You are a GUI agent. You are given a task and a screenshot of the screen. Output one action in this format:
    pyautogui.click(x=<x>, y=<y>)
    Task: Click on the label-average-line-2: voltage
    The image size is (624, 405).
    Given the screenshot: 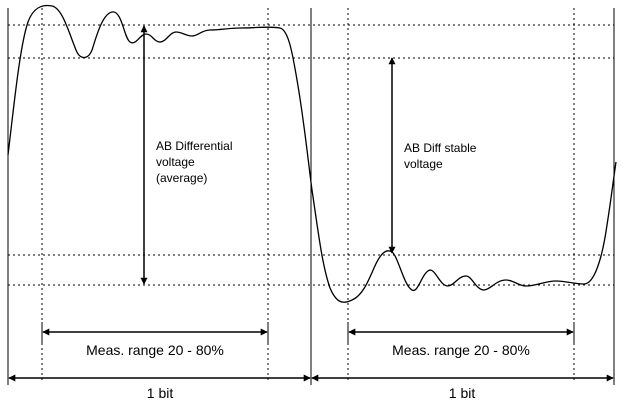 What is the action you would take?
    pyautogui.click(x=175, y=162)
    